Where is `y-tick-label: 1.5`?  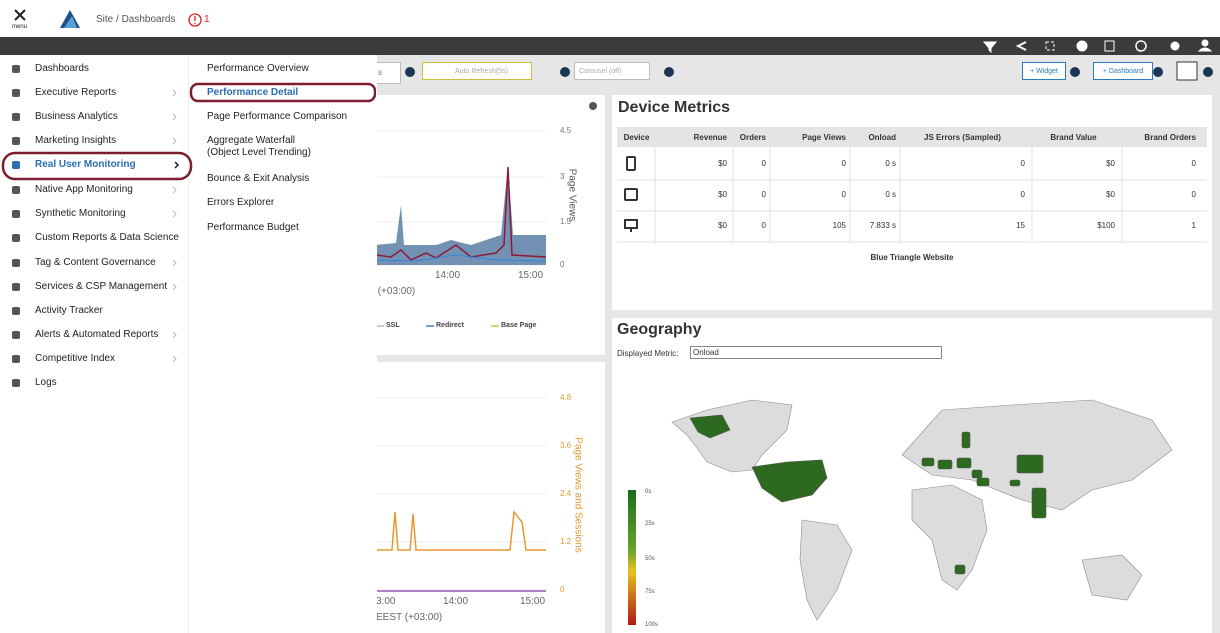 y-tick-label: 1.5 is located at coordinates (566, 221).